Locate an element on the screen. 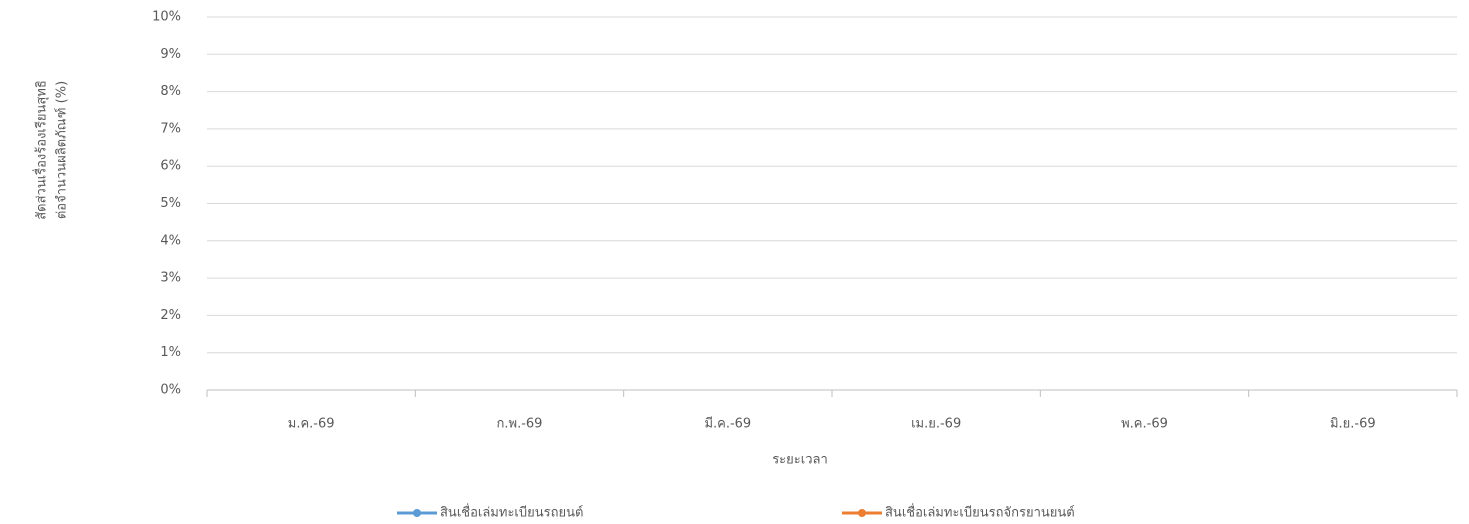  y-tick-label: 5% is located at coordinates (170, 203).